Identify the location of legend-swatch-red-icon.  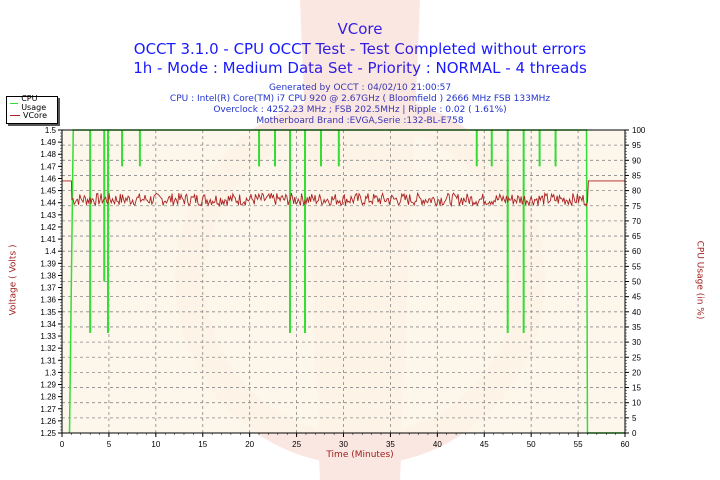
(15, 115).